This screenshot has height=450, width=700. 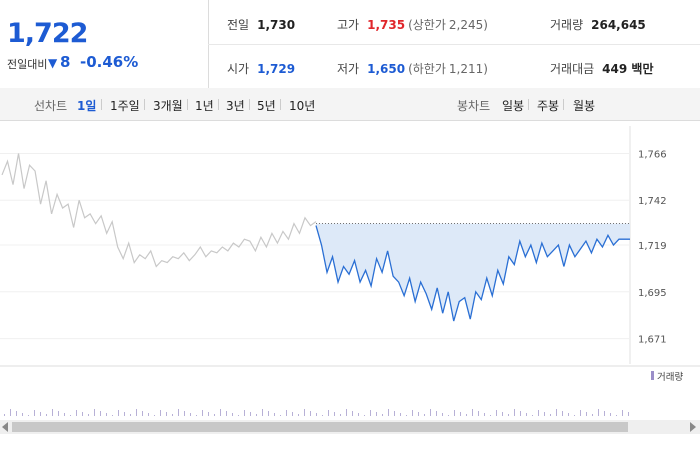 I want to click on y-tick-label: 1,742, so click(x=652, y=201).